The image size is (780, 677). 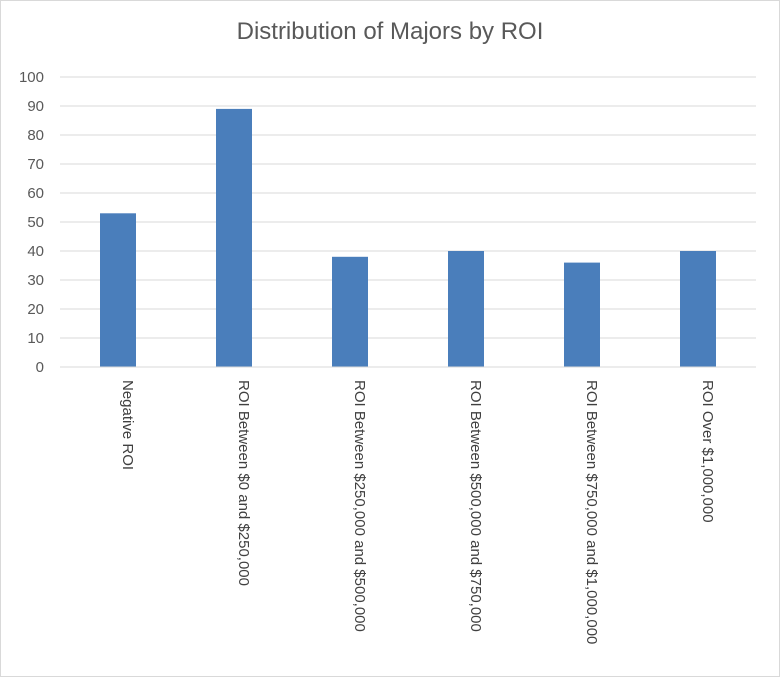 I want to click on category-label: ROI Over $1,000,000, so click(x=707, y=451).